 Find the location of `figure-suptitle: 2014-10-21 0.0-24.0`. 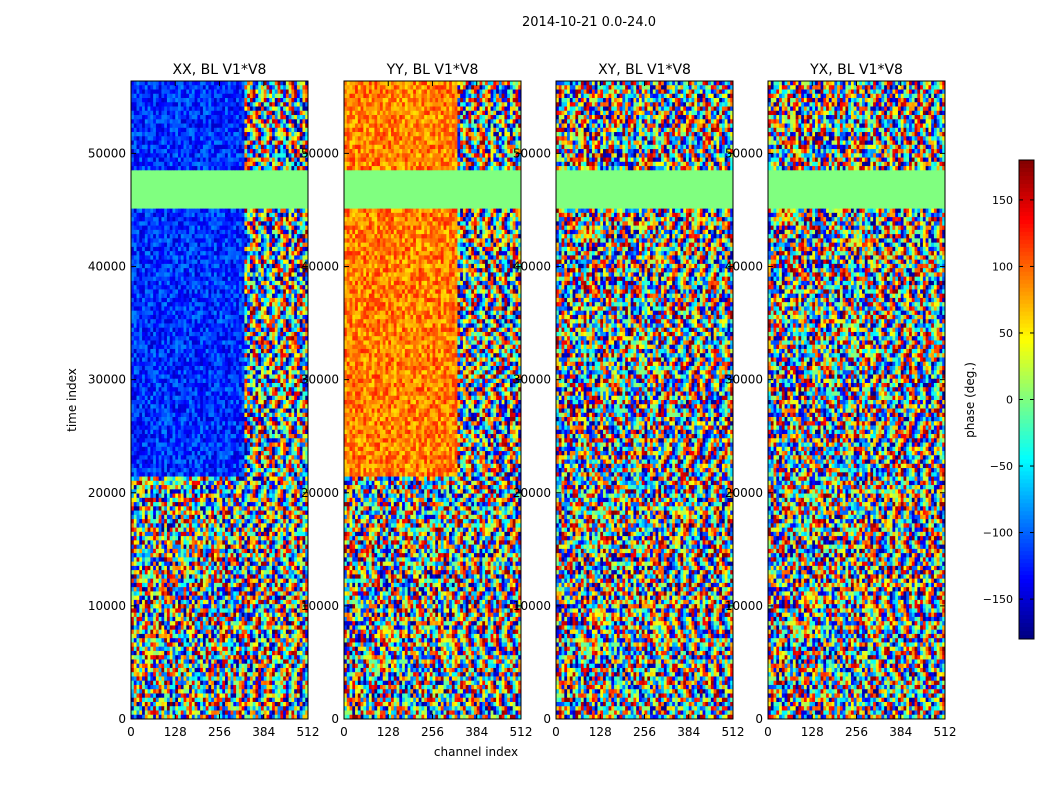

figure-suptitle: 2014-10-21 0.0-24.0 is located at coordinates (589, 22).